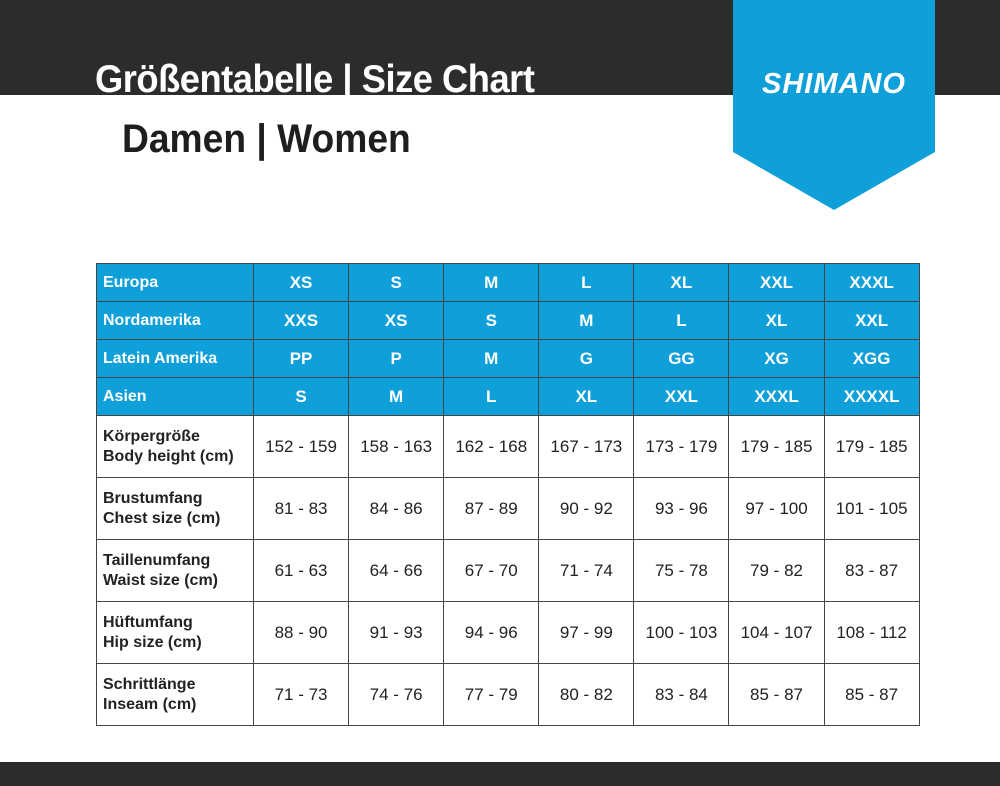 This screenshot has width=1000, height=786. What do you see at coordinates (586, 446) in the screenshot?
I see `measure-cell: 167 - 173` at bounding box center [586, 446].